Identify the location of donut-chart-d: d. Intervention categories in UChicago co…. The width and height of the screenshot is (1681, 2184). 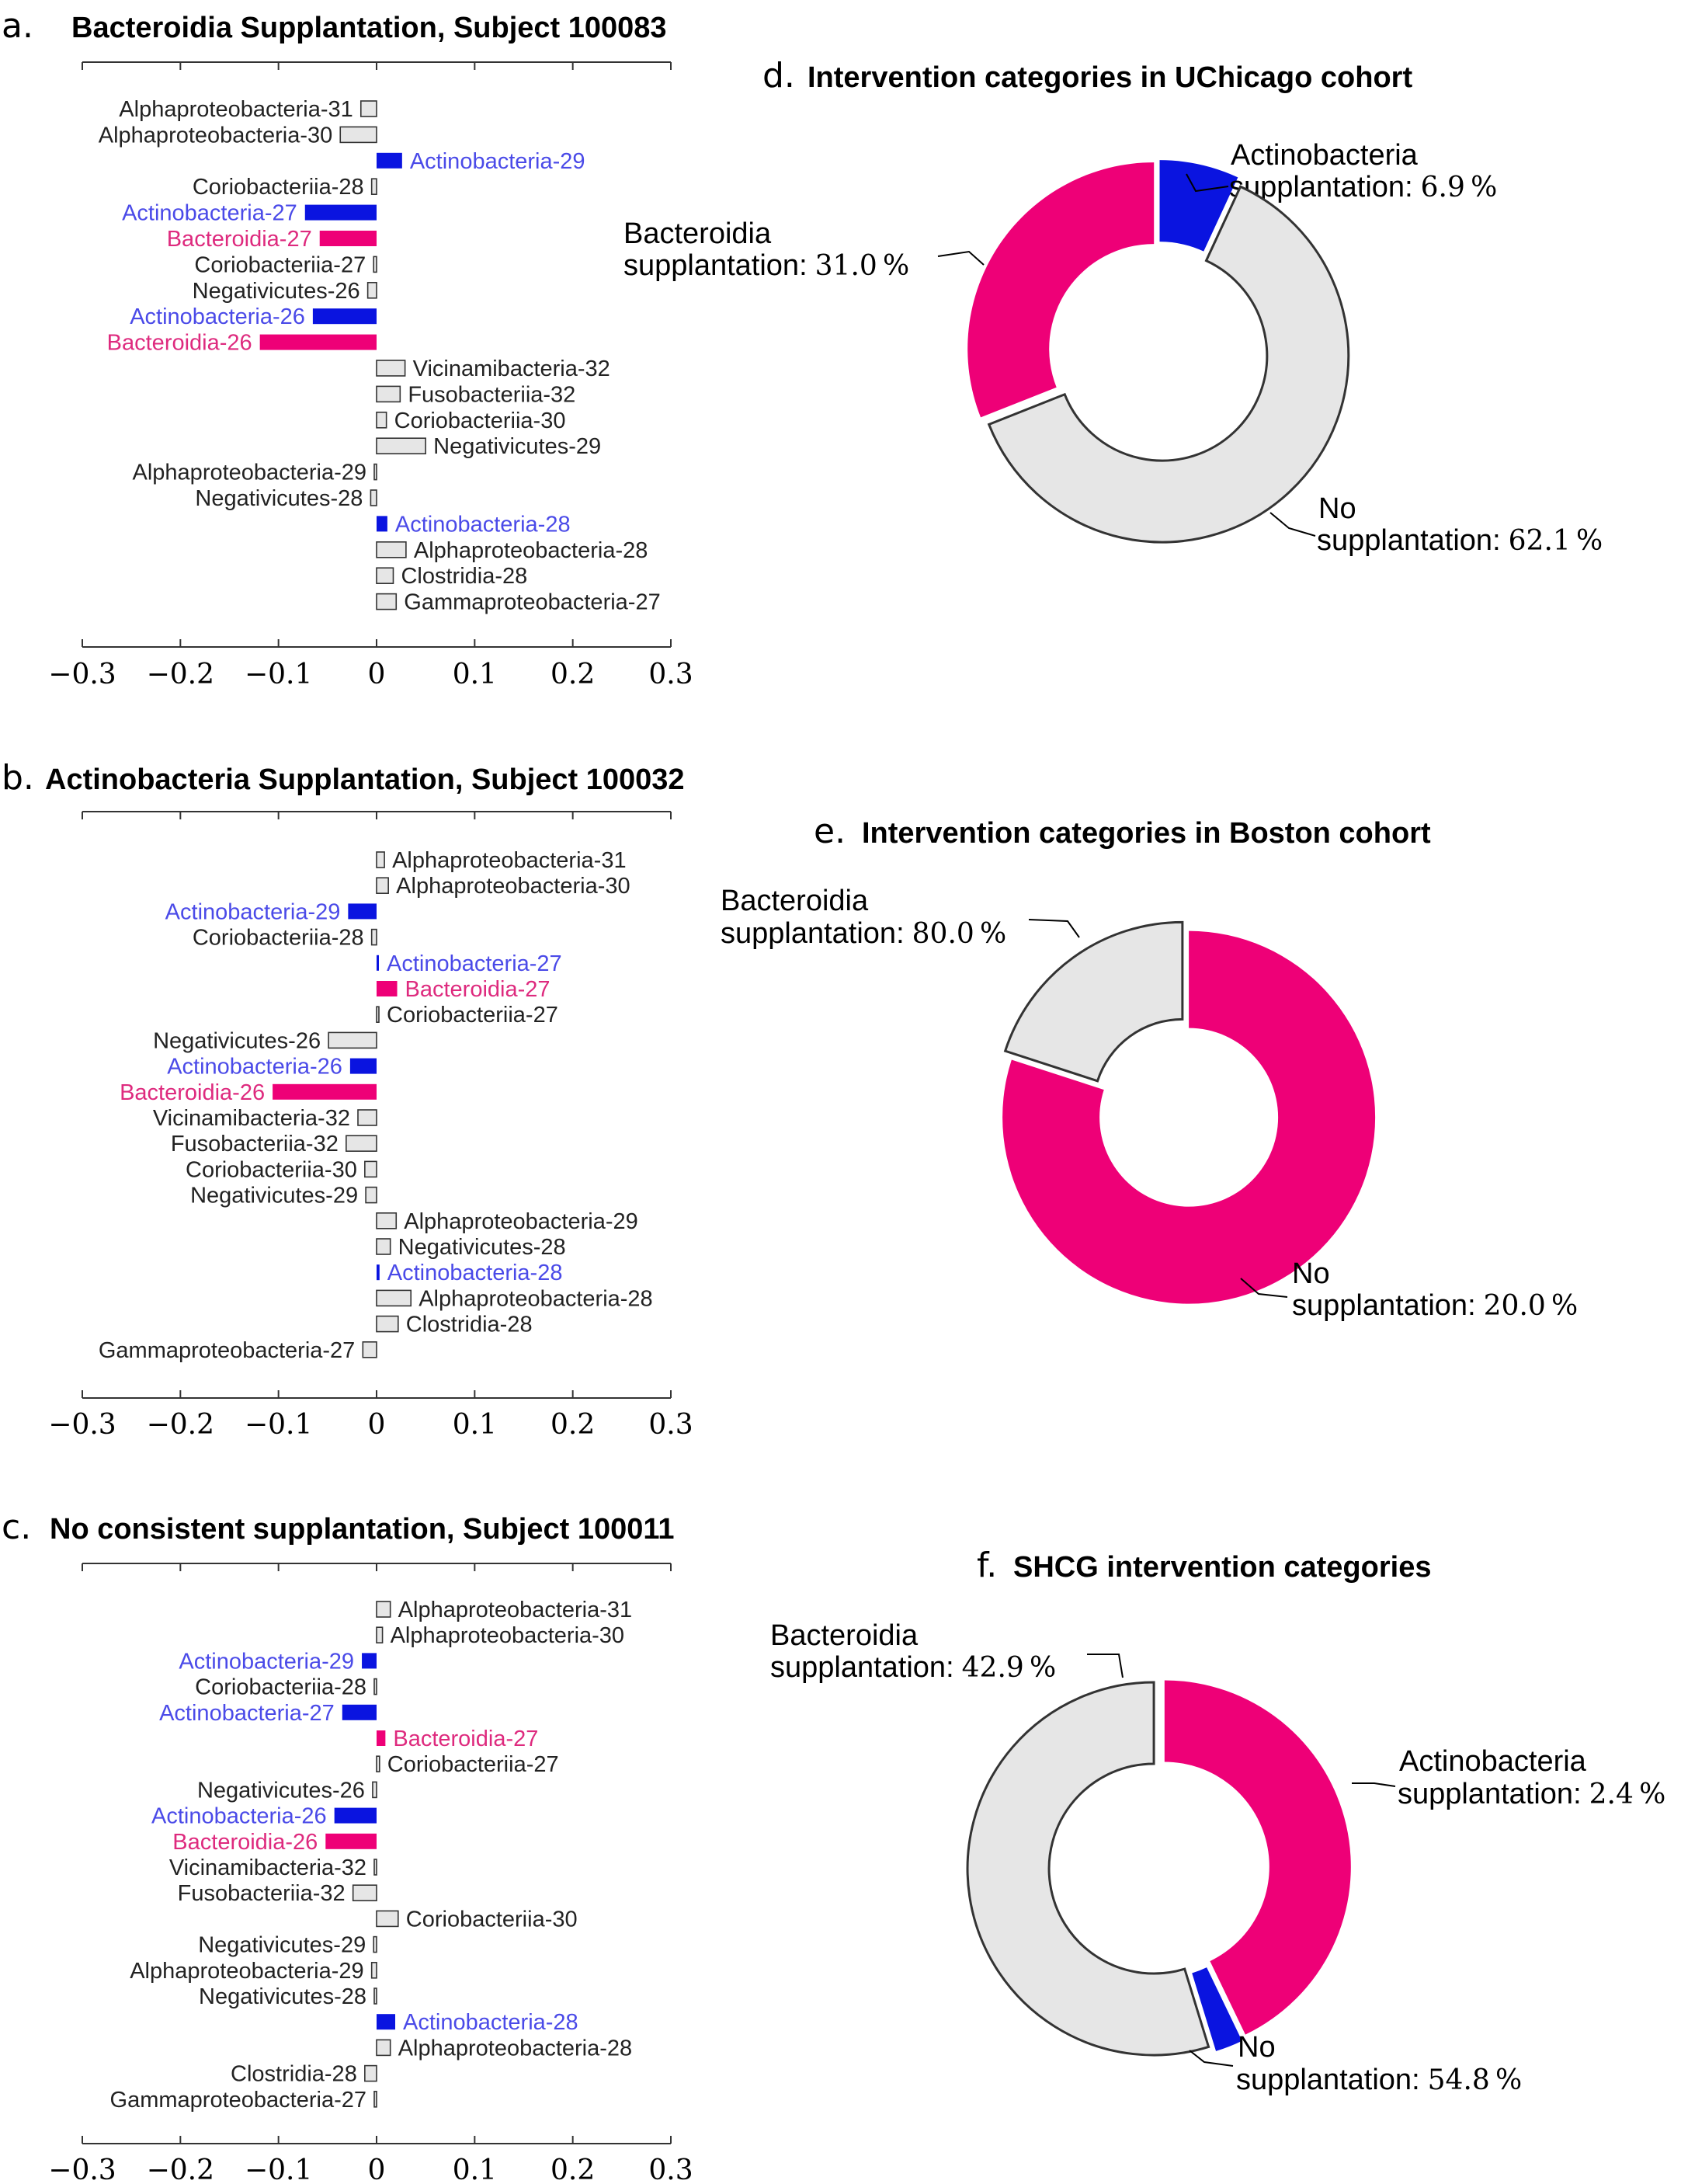
(1113, 306).